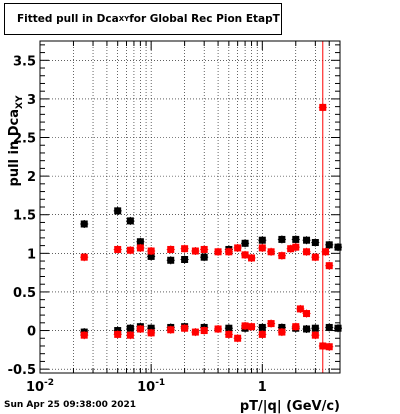 The height and width of the screenshot is (414, 400). Describe the element at coordinates (204, 19) in the screenshot. I see `title-rest: for Global Rec Pion EtapT` at that location.